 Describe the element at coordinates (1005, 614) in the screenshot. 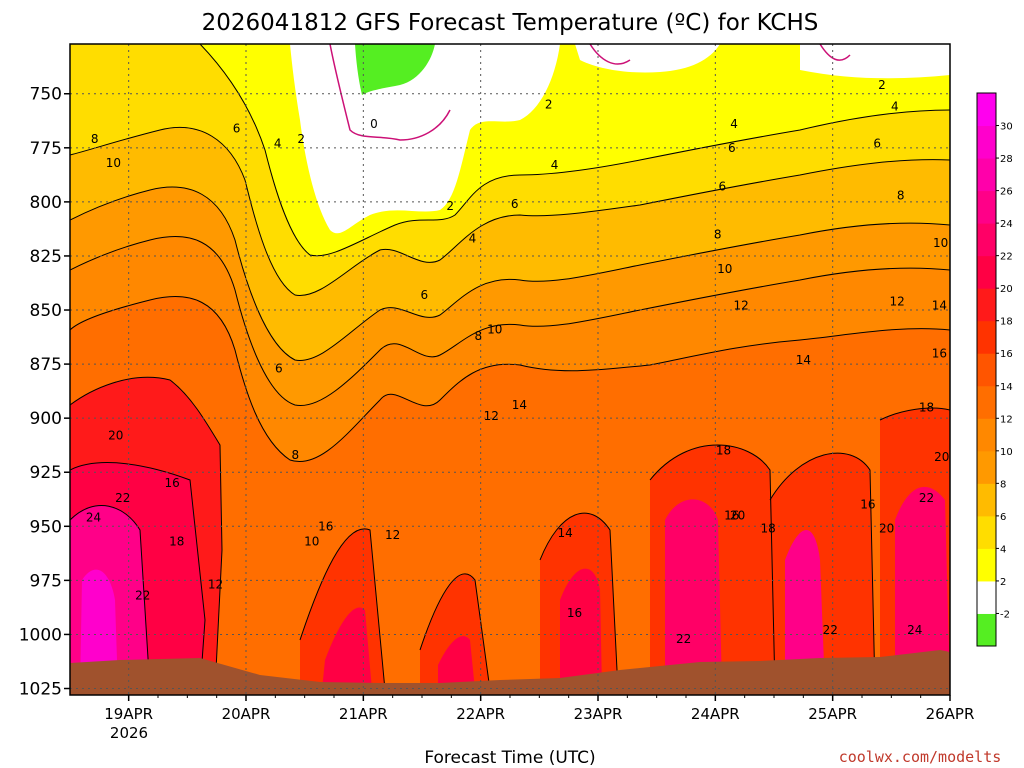

I see `legend-label: -2` at that location.